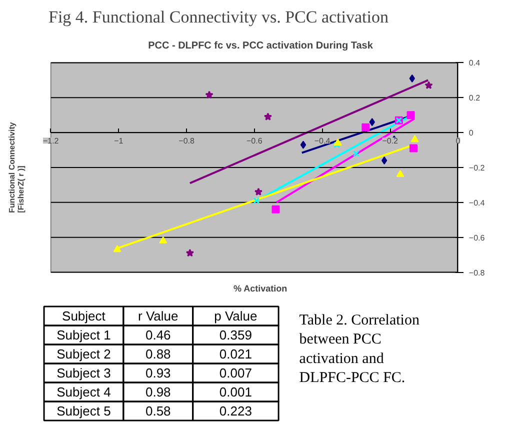  I want to click on caption: Table 2. Correlation between PCC activation and DLPFC-PCC FC., so click(359, 349).